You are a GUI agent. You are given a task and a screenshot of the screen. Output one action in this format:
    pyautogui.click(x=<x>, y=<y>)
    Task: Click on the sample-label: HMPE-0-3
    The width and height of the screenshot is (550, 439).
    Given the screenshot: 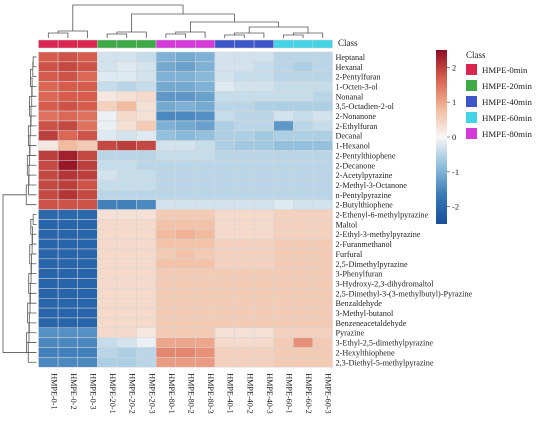 What is the action you would take?
    pyautogui.click(x=93, y=391)
    